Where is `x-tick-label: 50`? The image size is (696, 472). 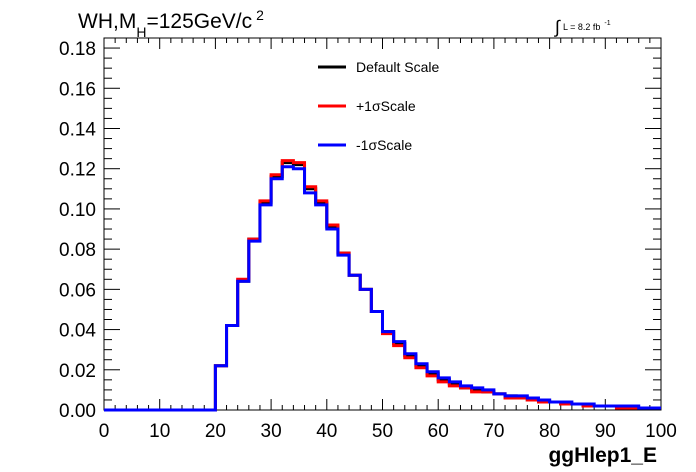
x-tick-label: 50 is located at coordinates (382, 431).